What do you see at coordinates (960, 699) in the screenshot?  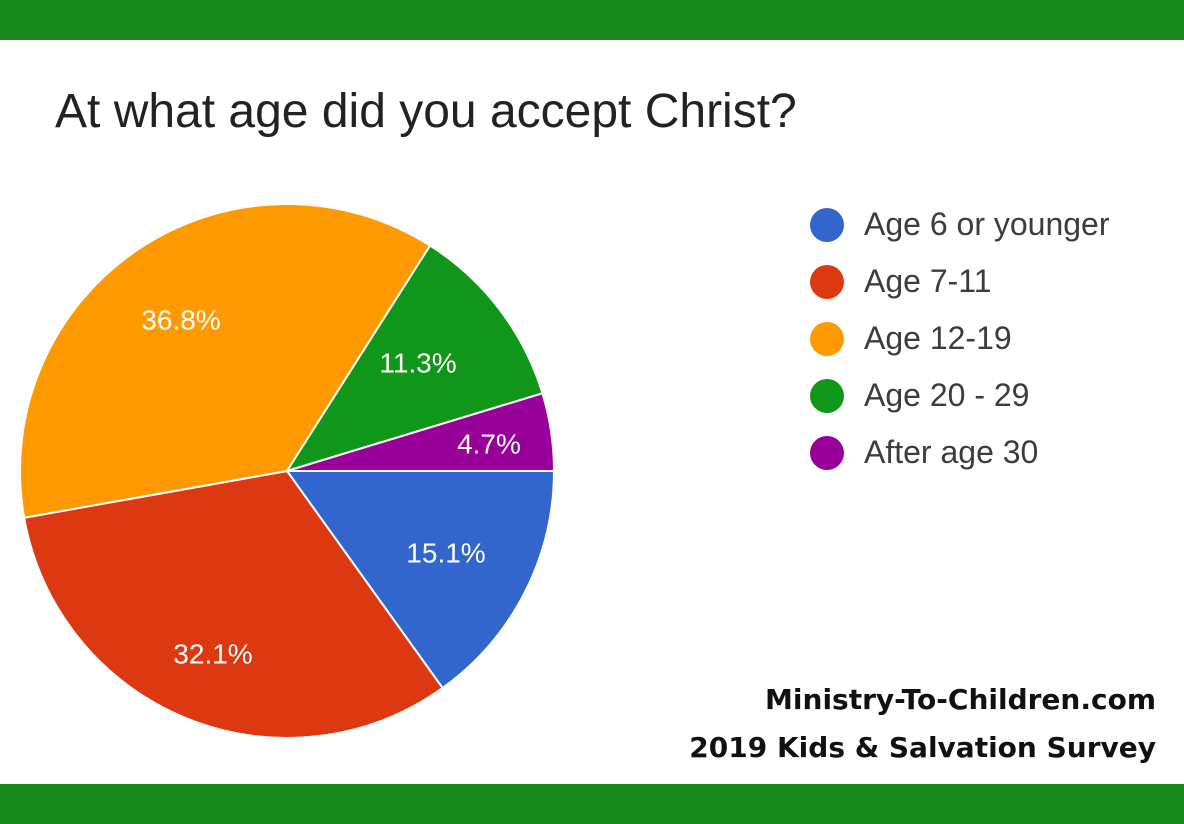 I see `credit-site: Ministry-To-Children.com` at bounding box center [960, 699].